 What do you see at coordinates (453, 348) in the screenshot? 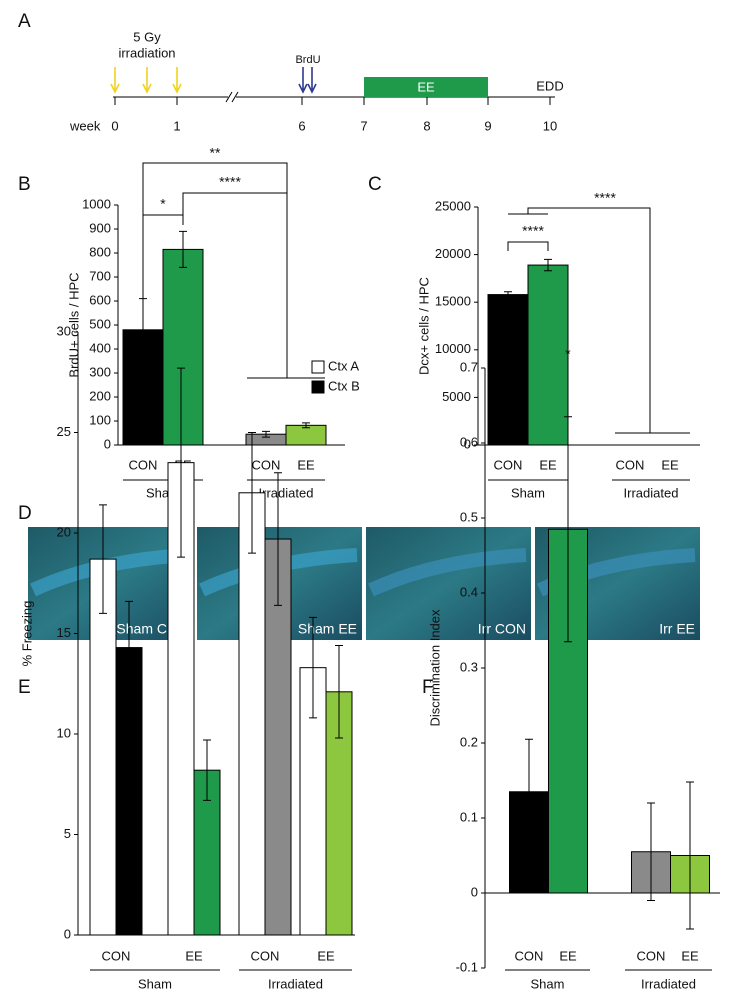
I see `y-tick-label: 10000` at bounding box center [453, 348].